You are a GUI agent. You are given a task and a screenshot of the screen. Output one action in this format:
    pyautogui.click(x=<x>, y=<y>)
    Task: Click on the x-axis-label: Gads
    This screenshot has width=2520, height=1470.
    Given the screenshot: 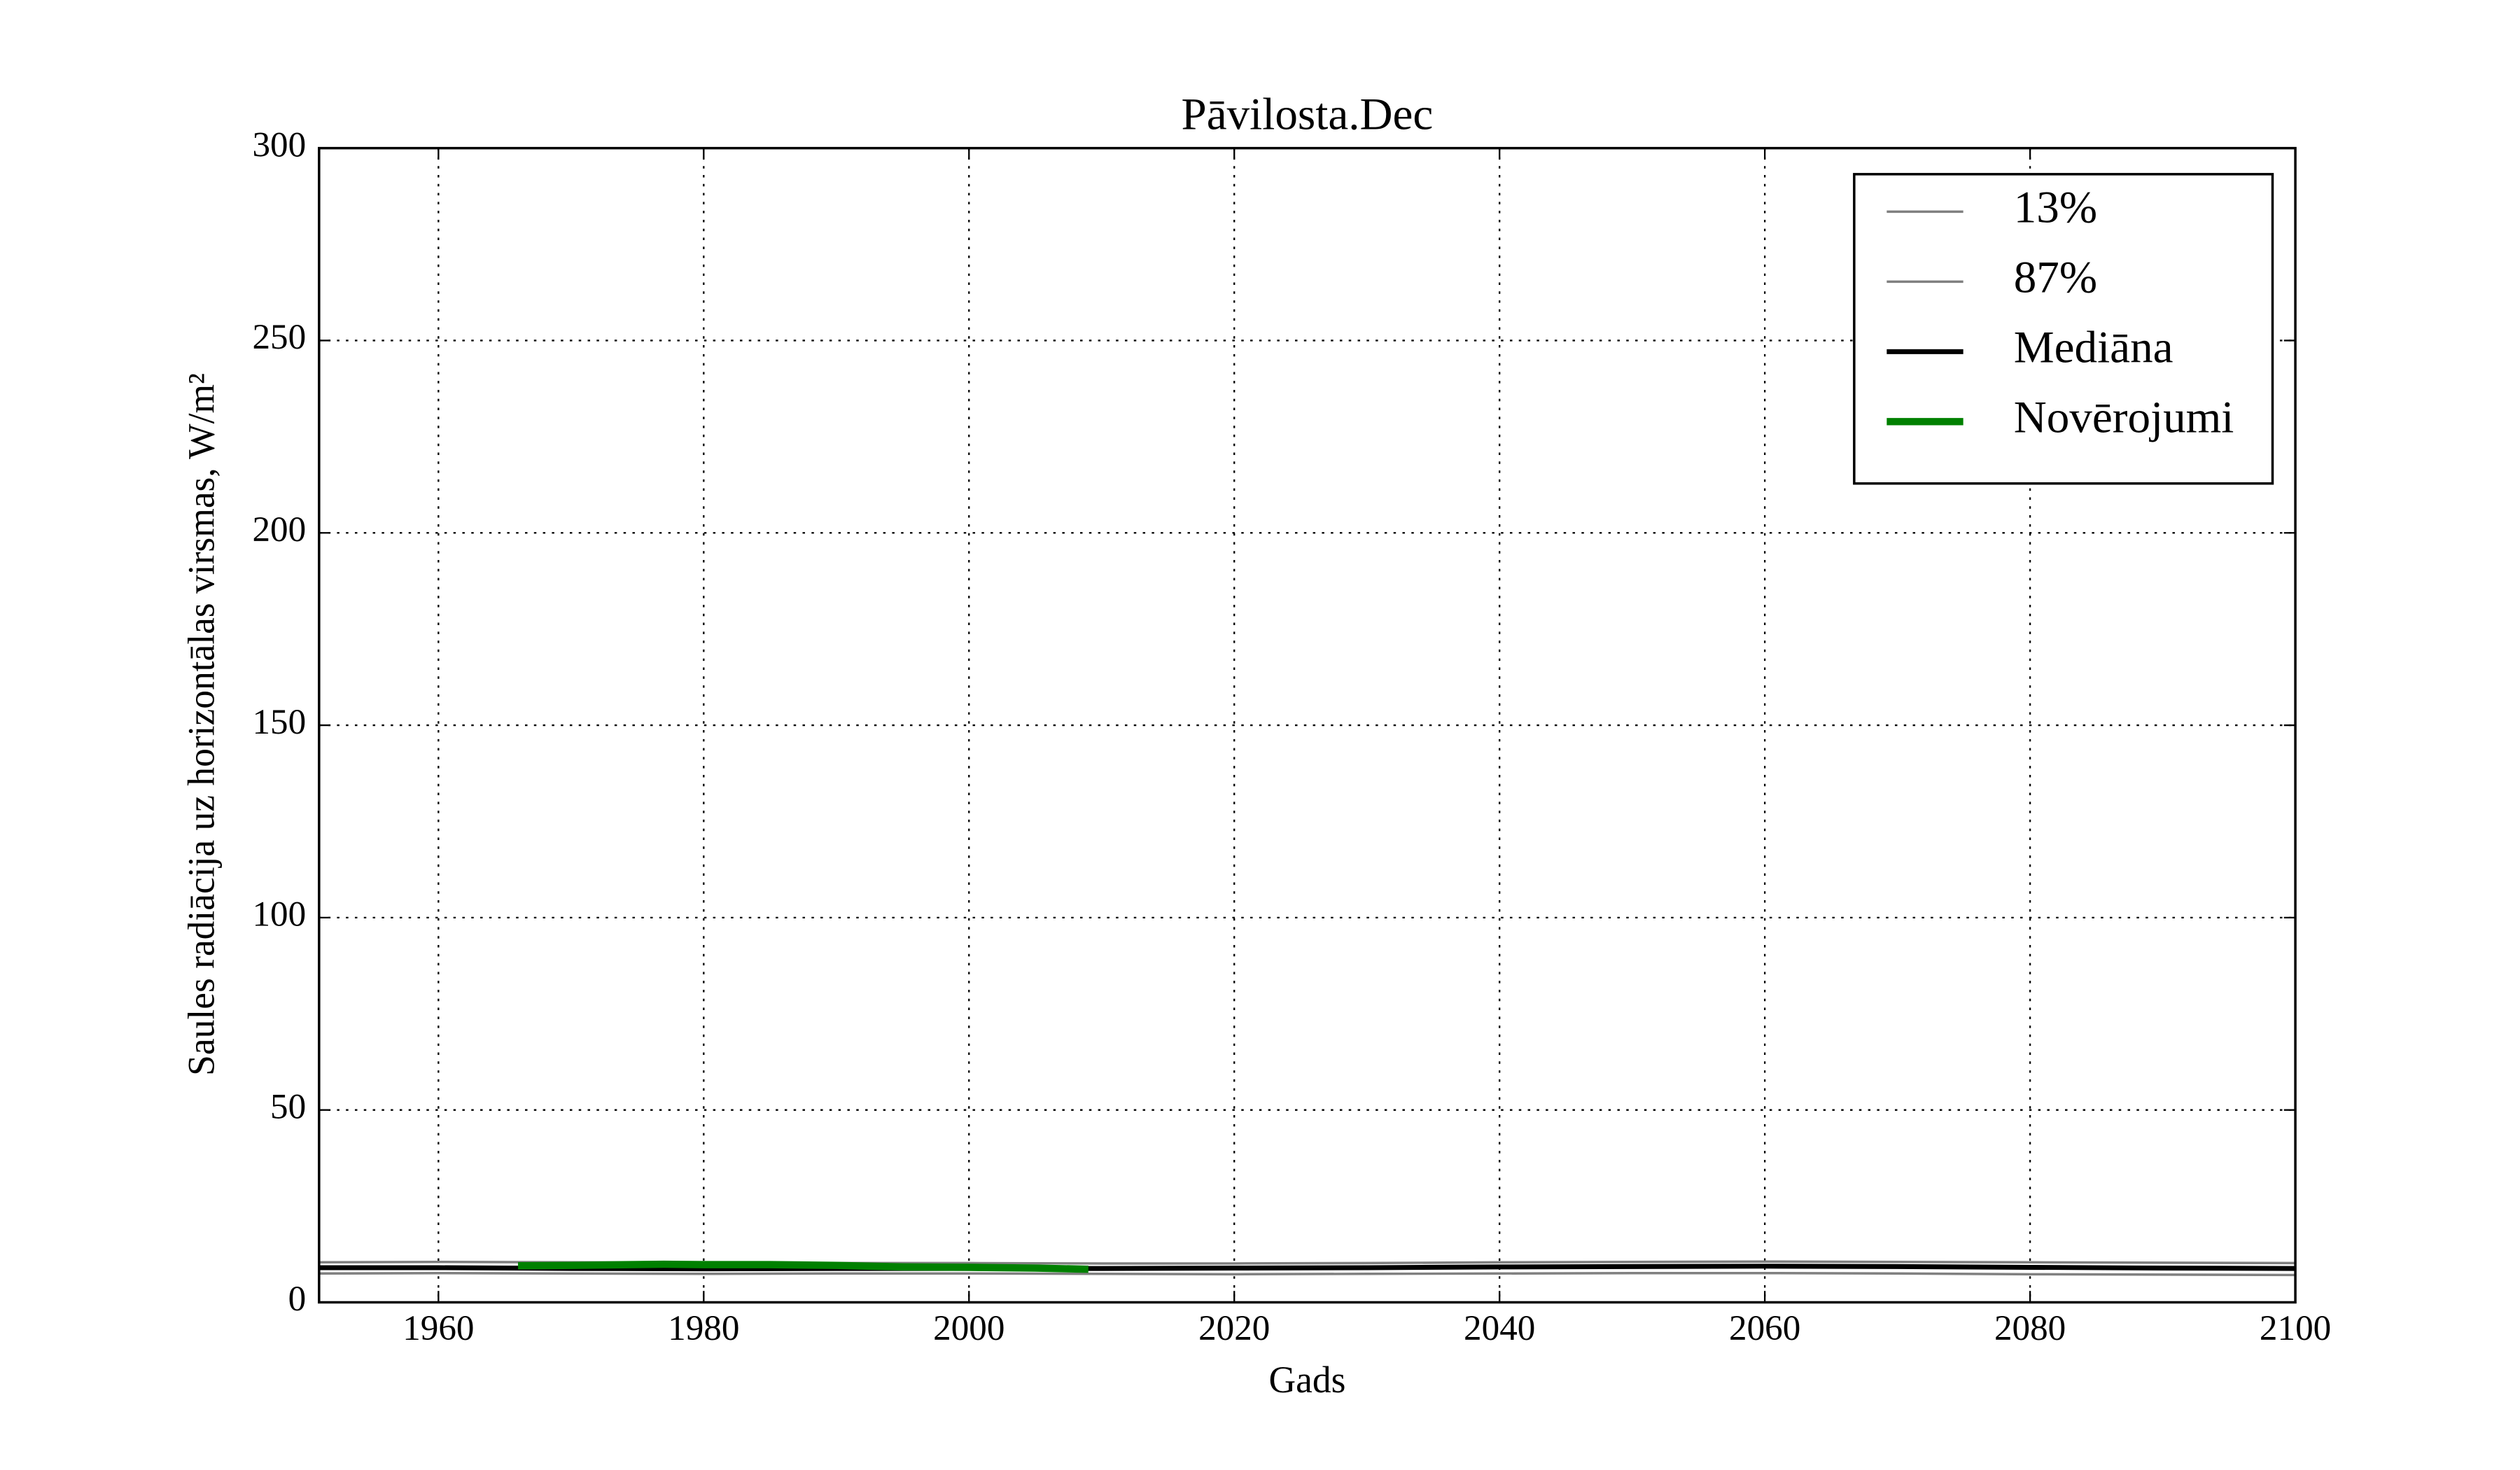 What is the action you would take?
    pyautogui.click(x=1306, y=1380)
    